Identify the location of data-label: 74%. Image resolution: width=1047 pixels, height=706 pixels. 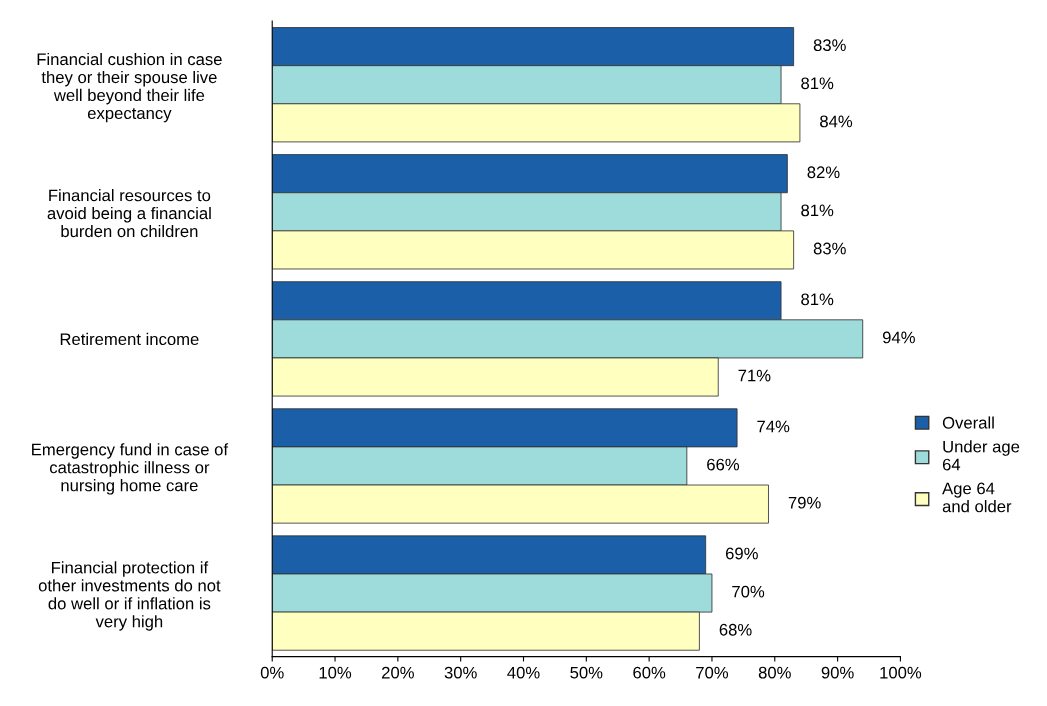
(773, 426).